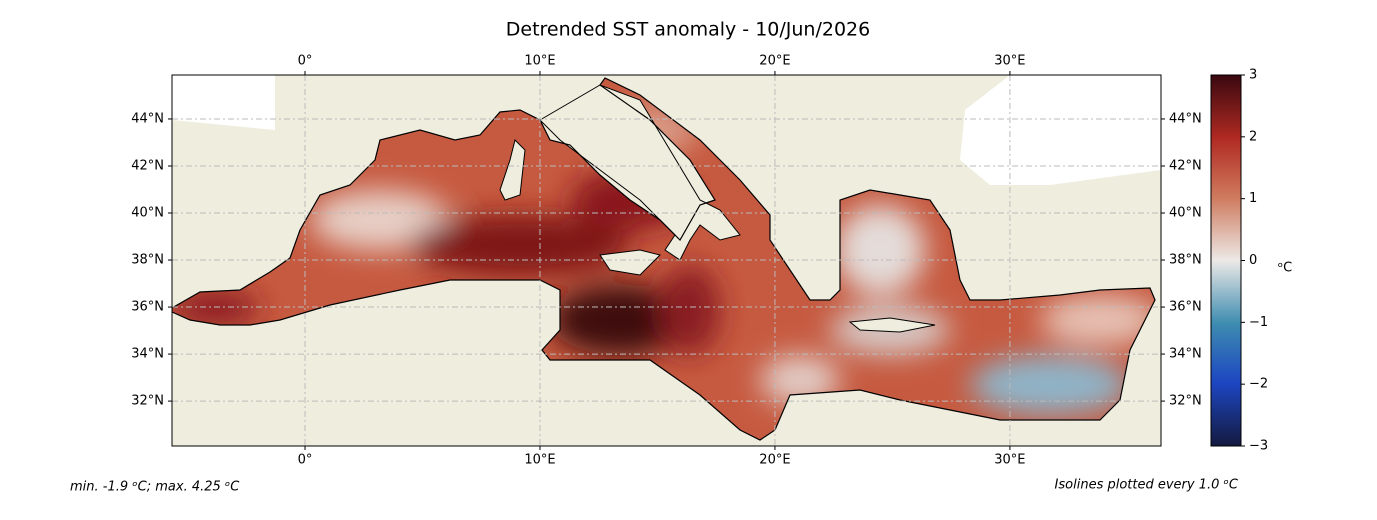 Image resolution: width=1377 pixels, height=520 pixels. Describe the element at coordinates (1185, 354) in the screenshot. I see `lat-label-right: 34°N` at that location.